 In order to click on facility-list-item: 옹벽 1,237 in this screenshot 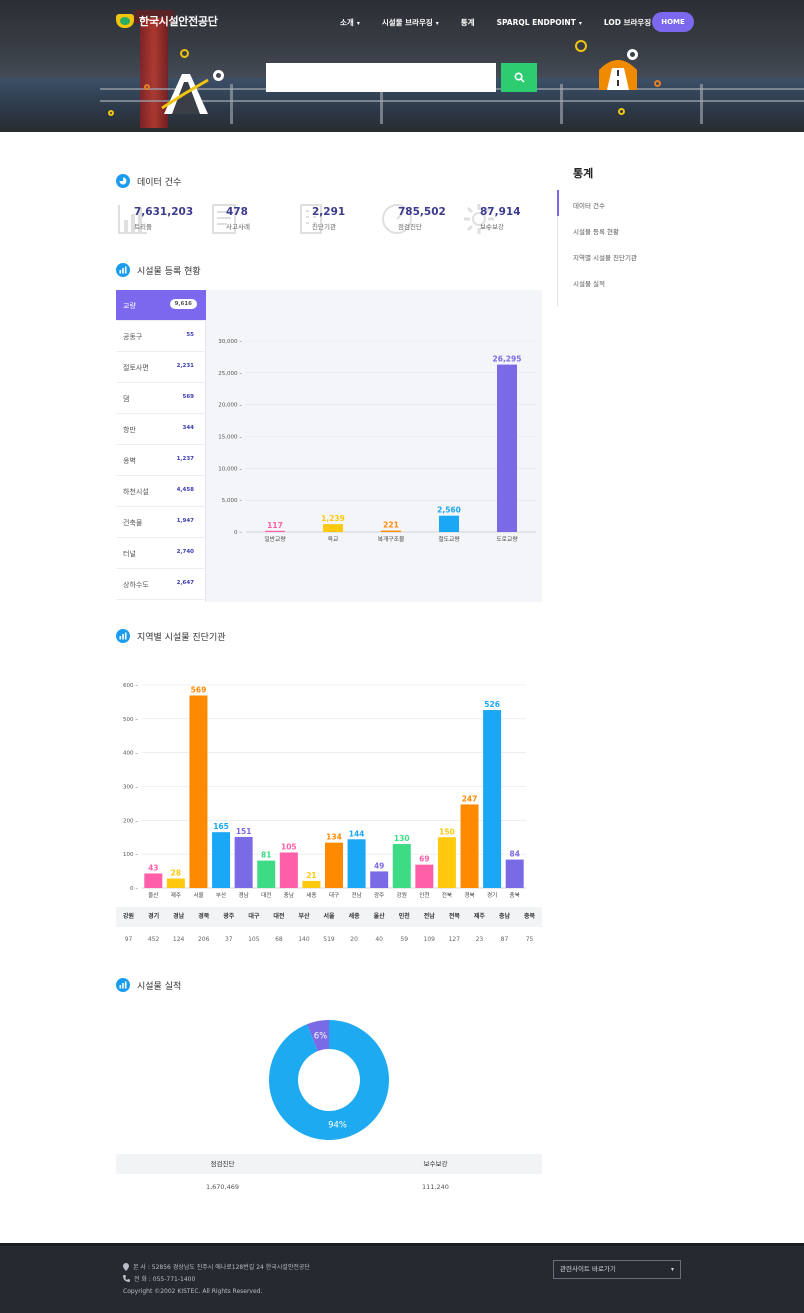, I will do `click(161, 460)`.